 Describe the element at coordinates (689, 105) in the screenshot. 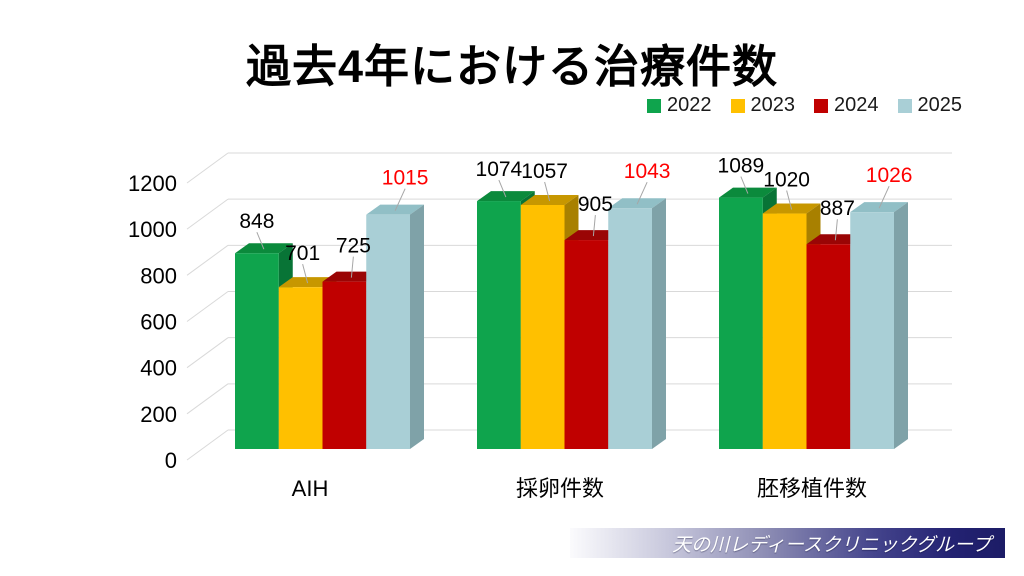

I see `legend-label: 2022` at that location.